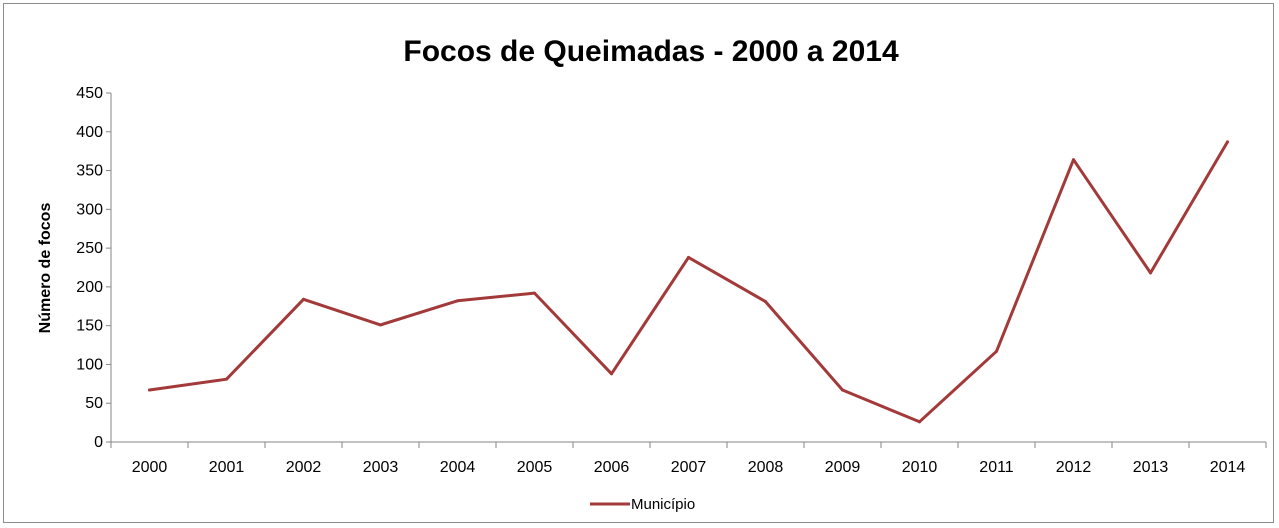 The height and width of the screenshot is (528, 1279). Describe the element at coordinates (663, 504) in the screenshot. I see `legend-label: Município` at that location.